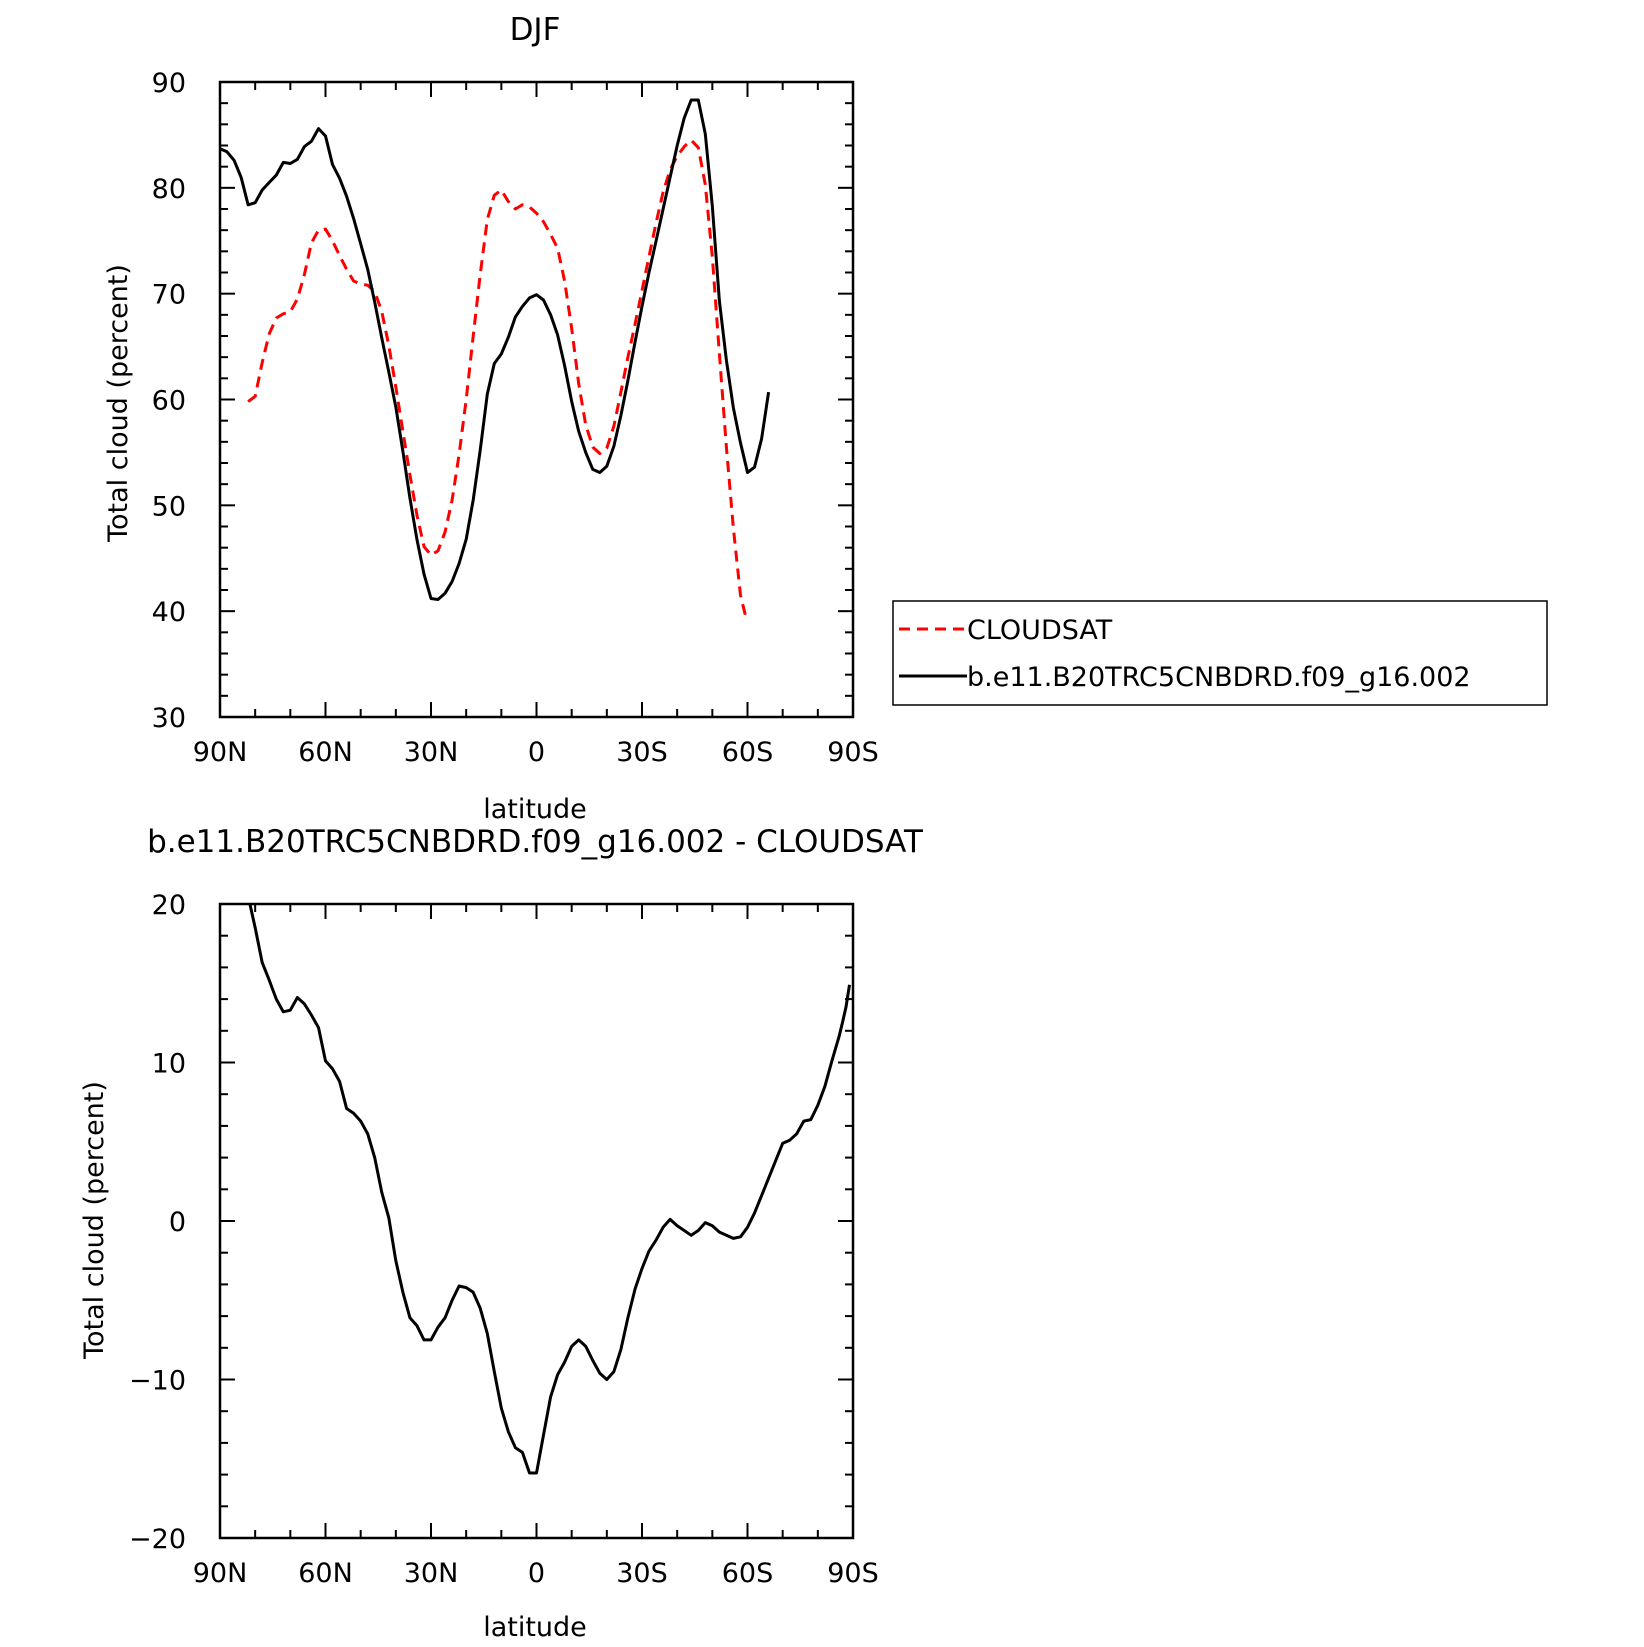  What do you see at coordinates (94, 1220) in the screenshot?
I see `bottom-y-axis-label: Total cloud (percent)` at bounding box center [94, 1220].